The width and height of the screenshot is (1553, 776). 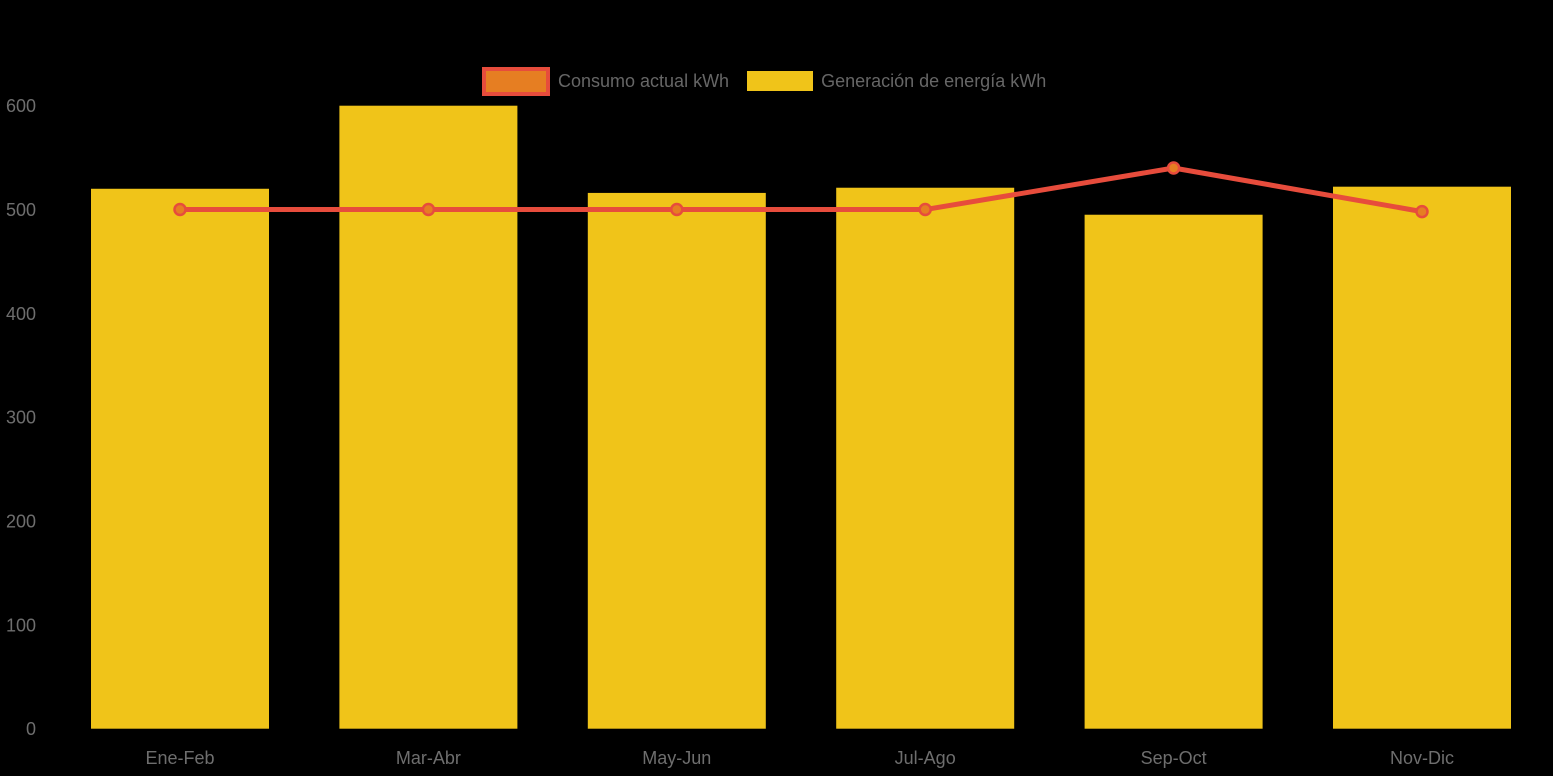 What do you see at coordinates (1173, 168) in the screenshot?
I see `line-point-sep-oct` at bounding box center [1173, 168].